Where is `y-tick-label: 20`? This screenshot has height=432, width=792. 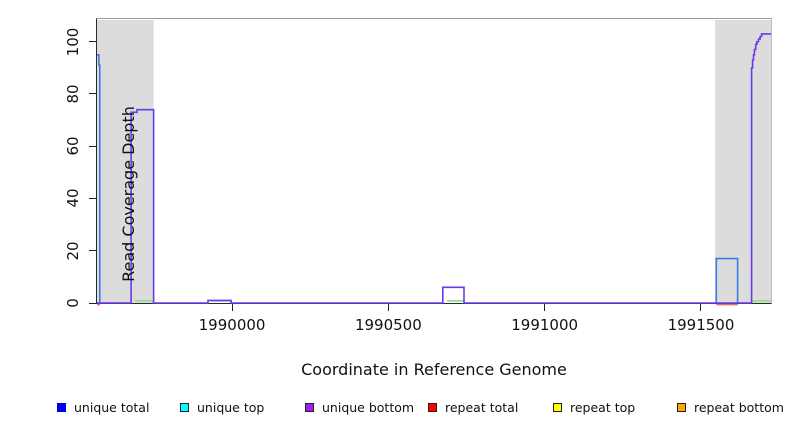
y-tick-label: 20 is located at coordinates (73, 251).